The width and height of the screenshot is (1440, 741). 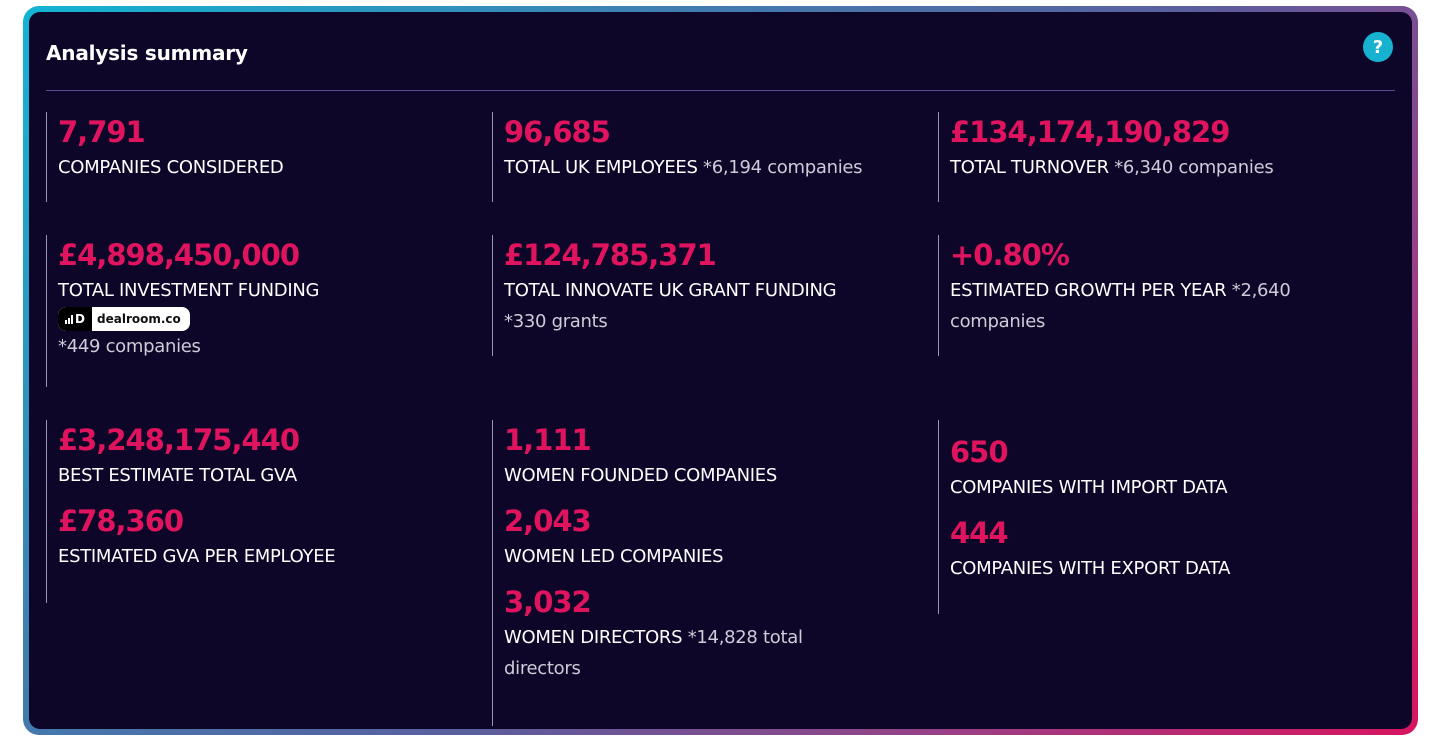 What do you see at coordinates (147, 53) in the screenshot?
I see `panel-title: Analysis summary` at bounding box center [147, 53].